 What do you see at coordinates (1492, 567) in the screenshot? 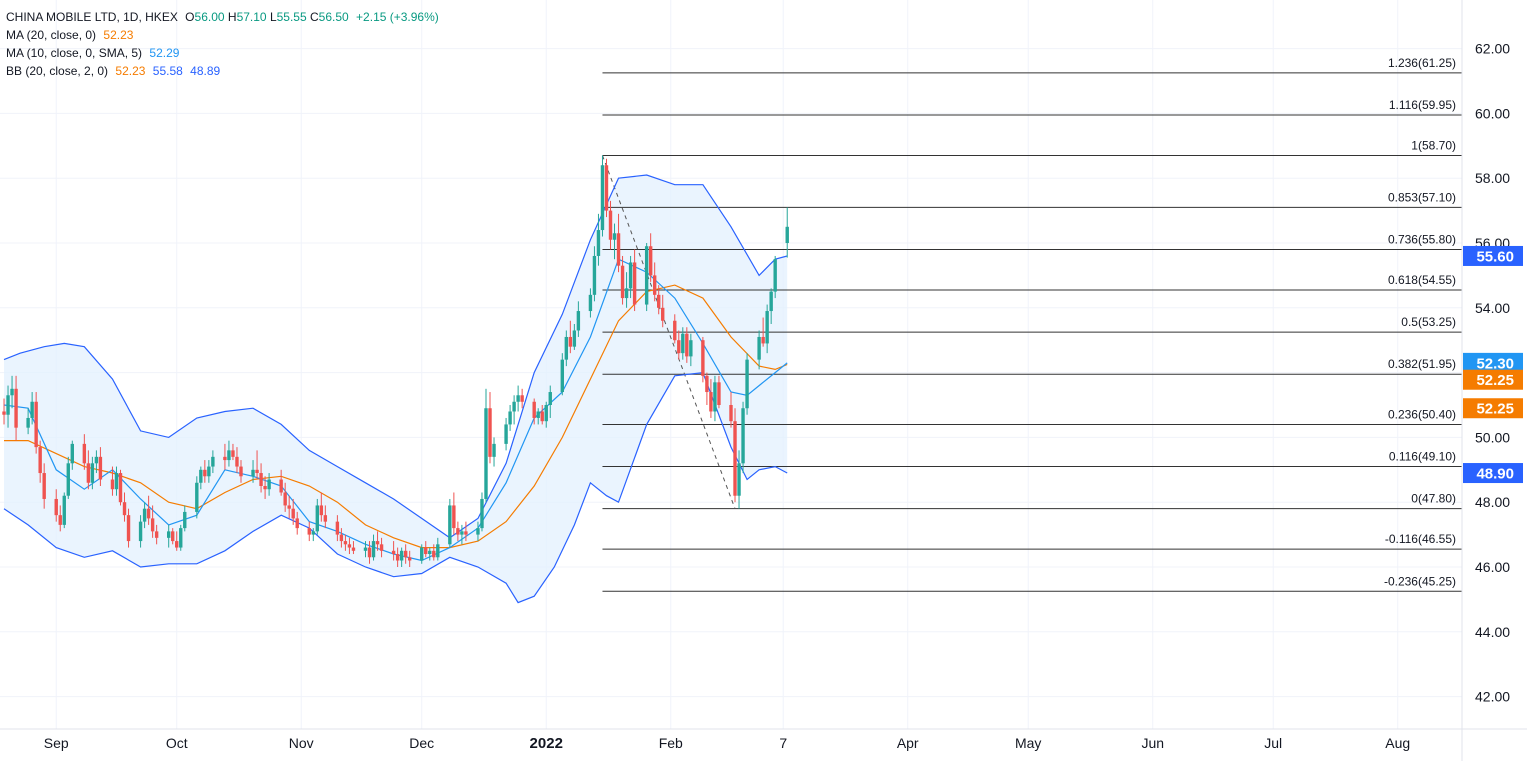
I see `y-tick-label: 46.00` at bounding box center [1492, 567].